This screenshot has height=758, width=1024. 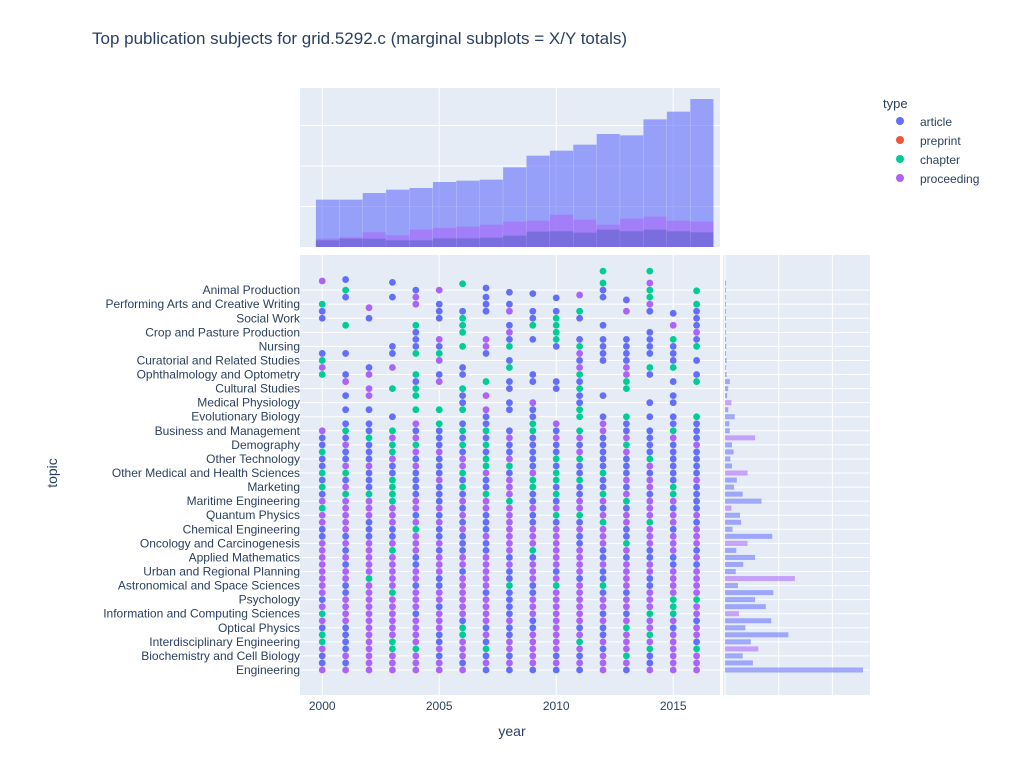 I want to click on top-histogram-bar-chapter, so click(x=444, y=242).